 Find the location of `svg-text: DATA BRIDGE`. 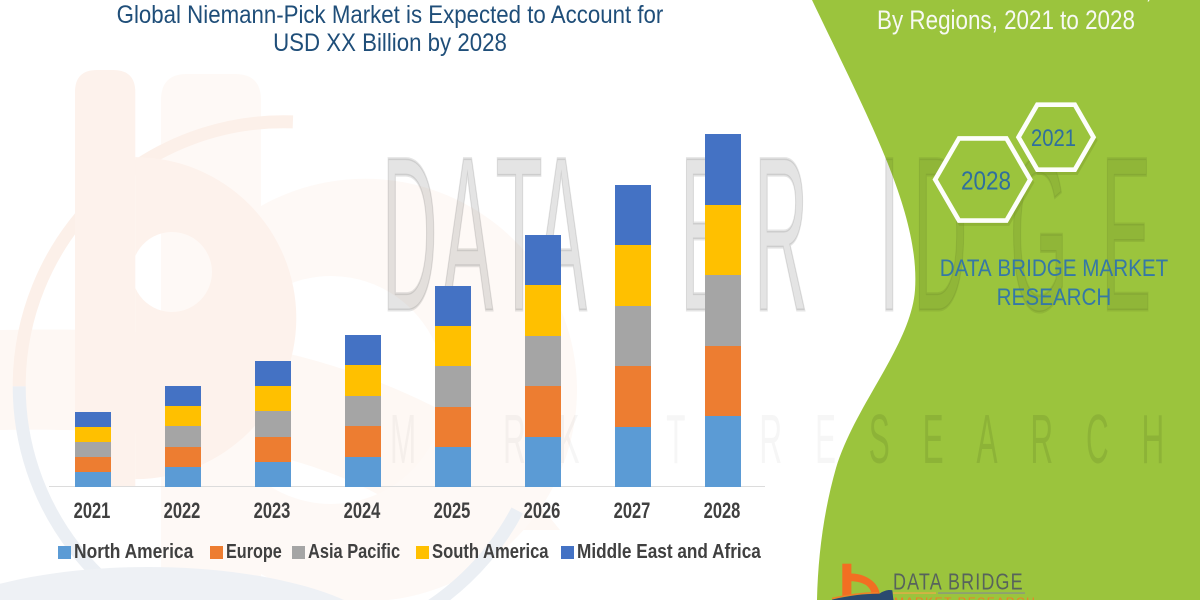

svg-text: DATA BRIDGE is located at coordinates (958, 582).